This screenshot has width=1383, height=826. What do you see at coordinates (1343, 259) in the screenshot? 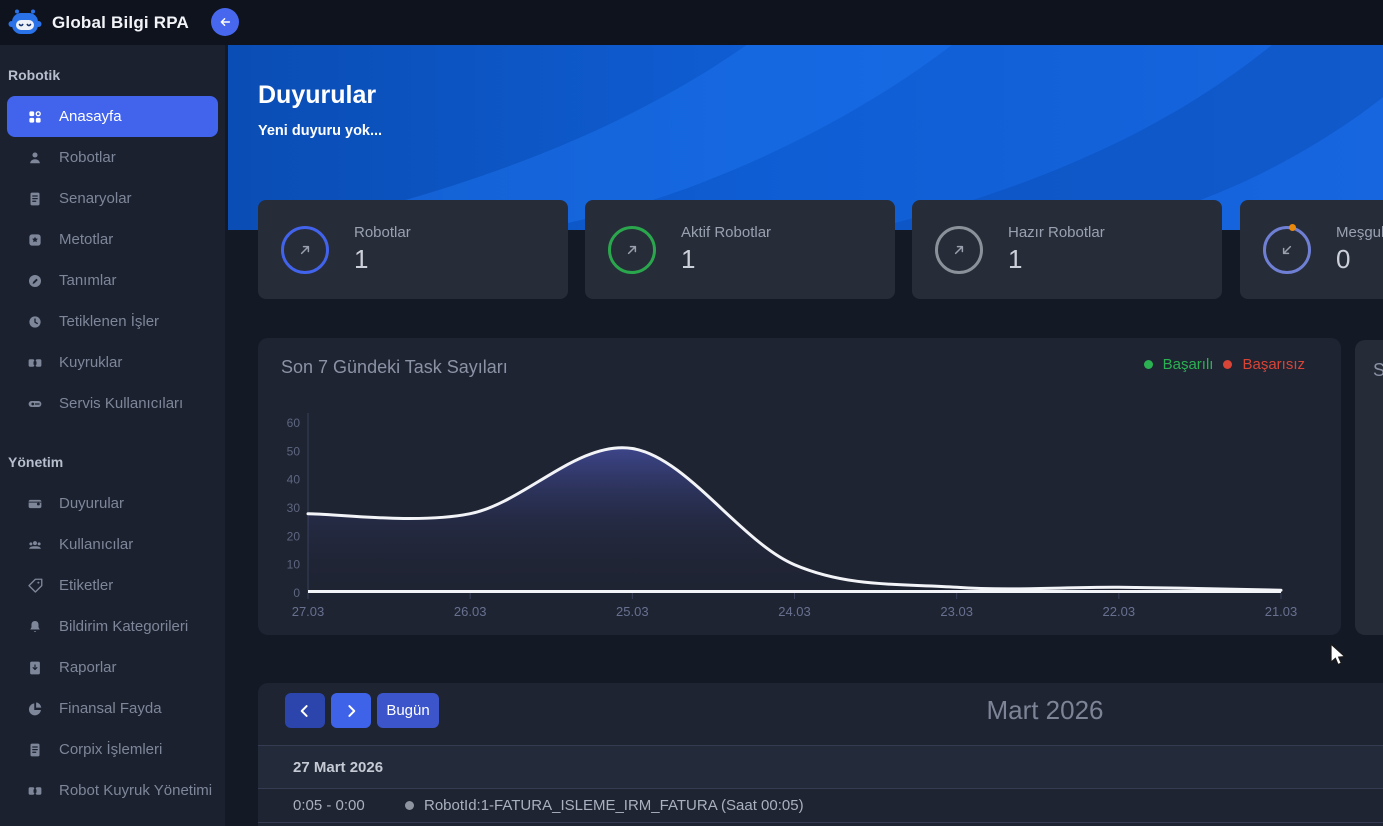
I see `stat-value: 0` at bounding box center [1343, 259].